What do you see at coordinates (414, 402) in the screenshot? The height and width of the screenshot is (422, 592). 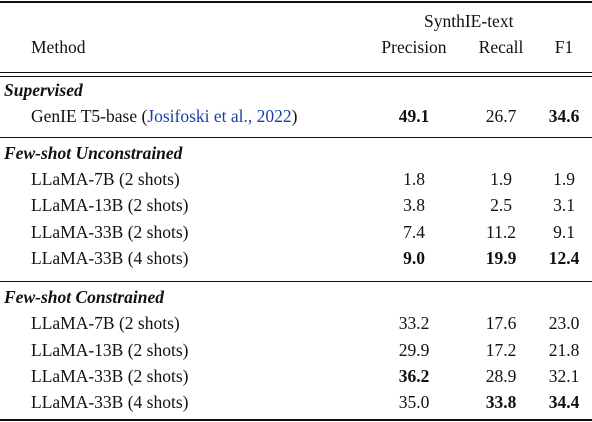 I see `precision-value: 35.0` at bounding box center [414, 402].